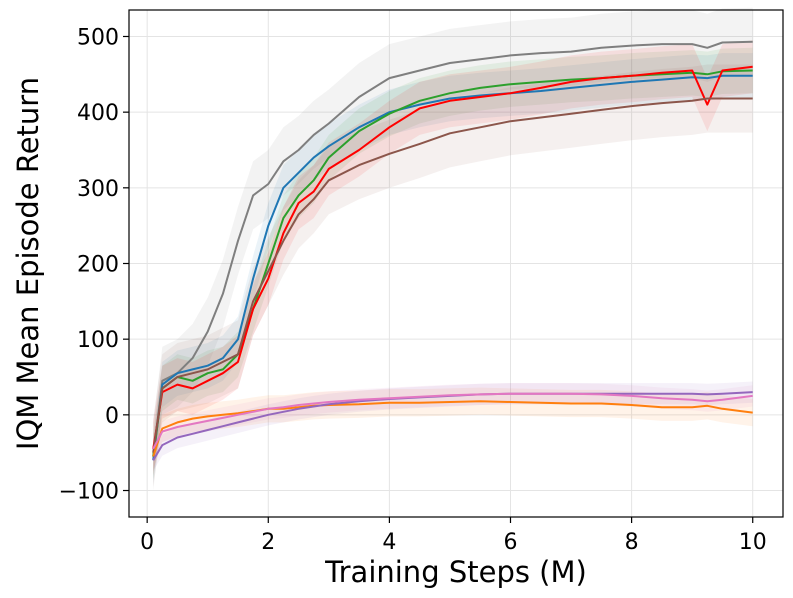 This screenshot has height=598, width=793. Describe the element at coordinates (98, 265) in the screenshot. I see `y-tick-label: 200` at that location.